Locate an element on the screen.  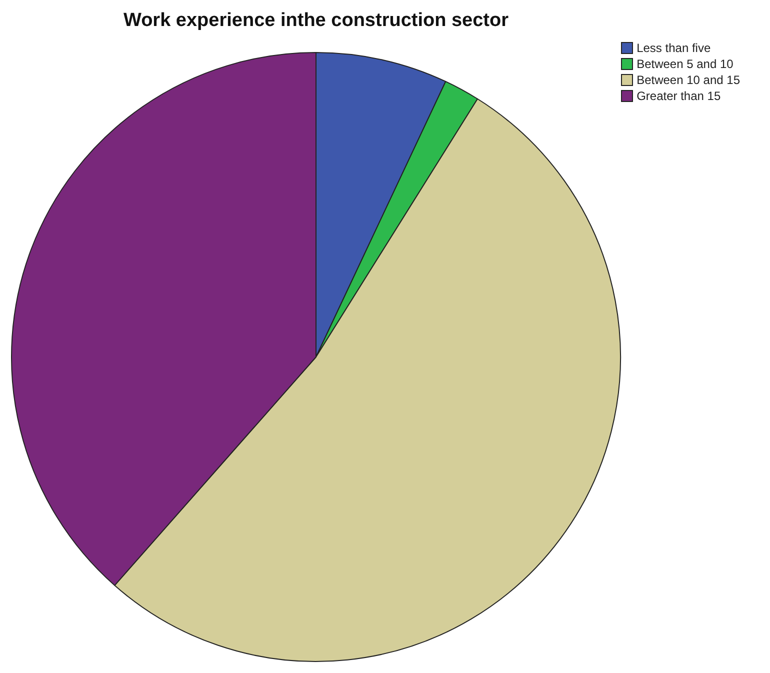
legend-label: Between 5 and 10 is located at coordinates (685, 64).